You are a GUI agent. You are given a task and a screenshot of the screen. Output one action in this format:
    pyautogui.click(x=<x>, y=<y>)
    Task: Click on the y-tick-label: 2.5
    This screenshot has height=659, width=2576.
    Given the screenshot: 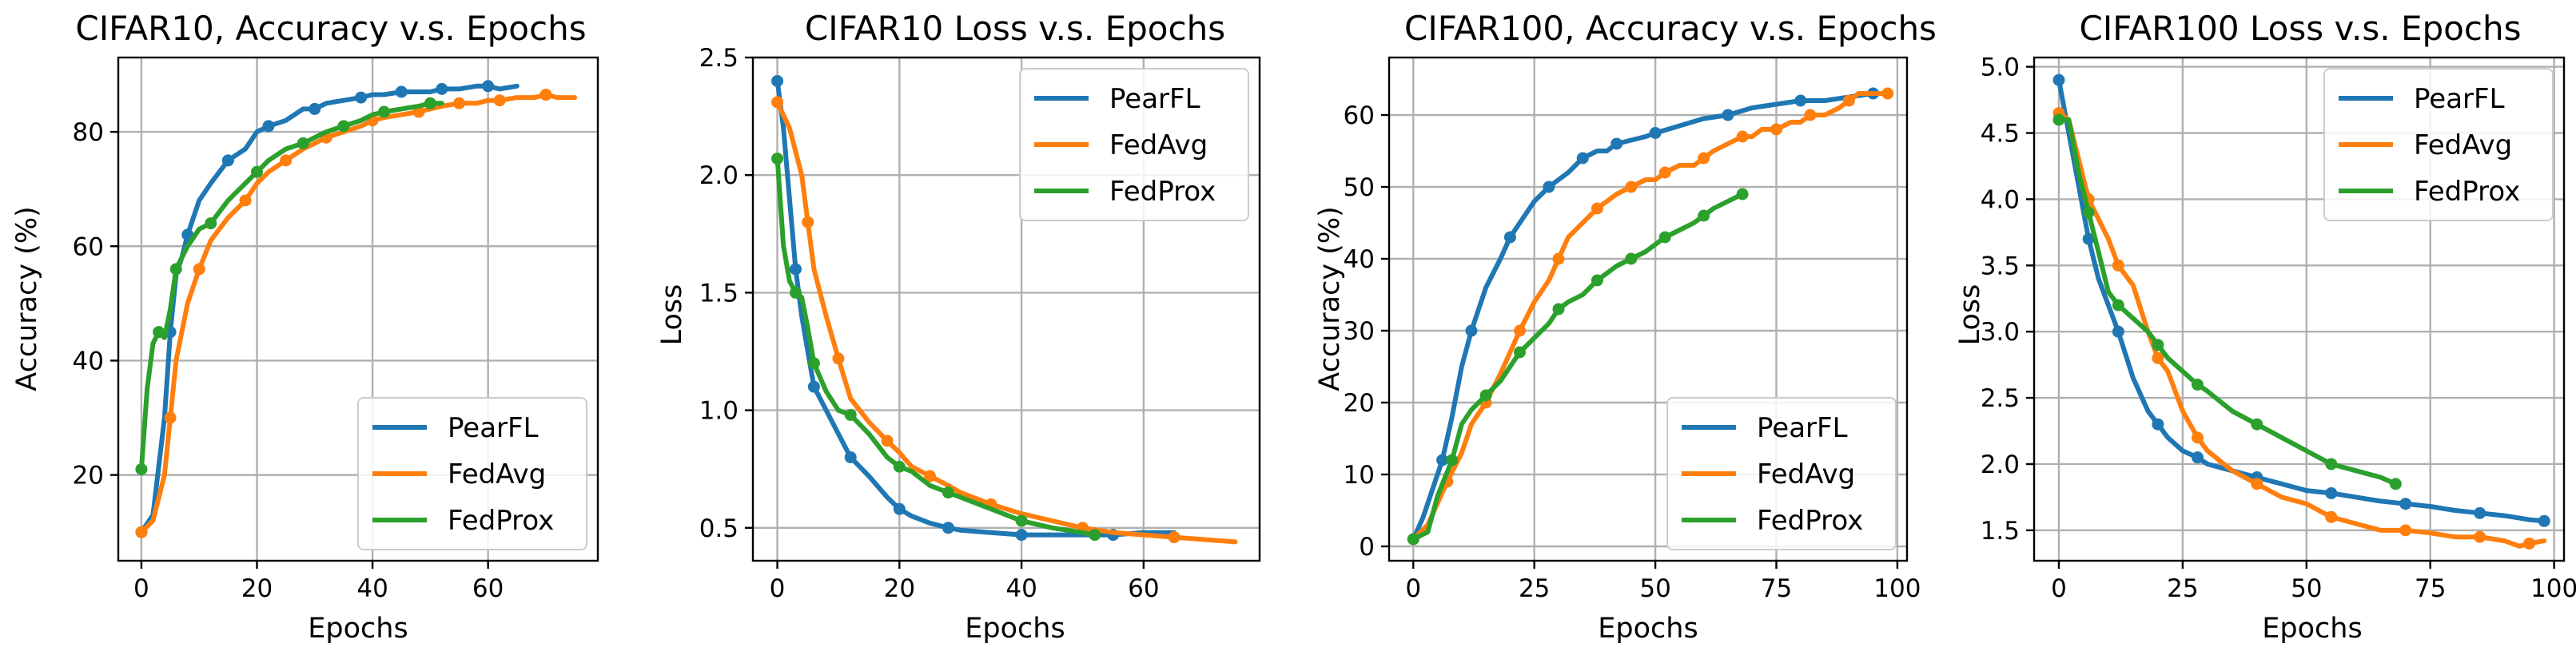 What is the action you would take?
    pyautogui.click(x=719, y=58)
    